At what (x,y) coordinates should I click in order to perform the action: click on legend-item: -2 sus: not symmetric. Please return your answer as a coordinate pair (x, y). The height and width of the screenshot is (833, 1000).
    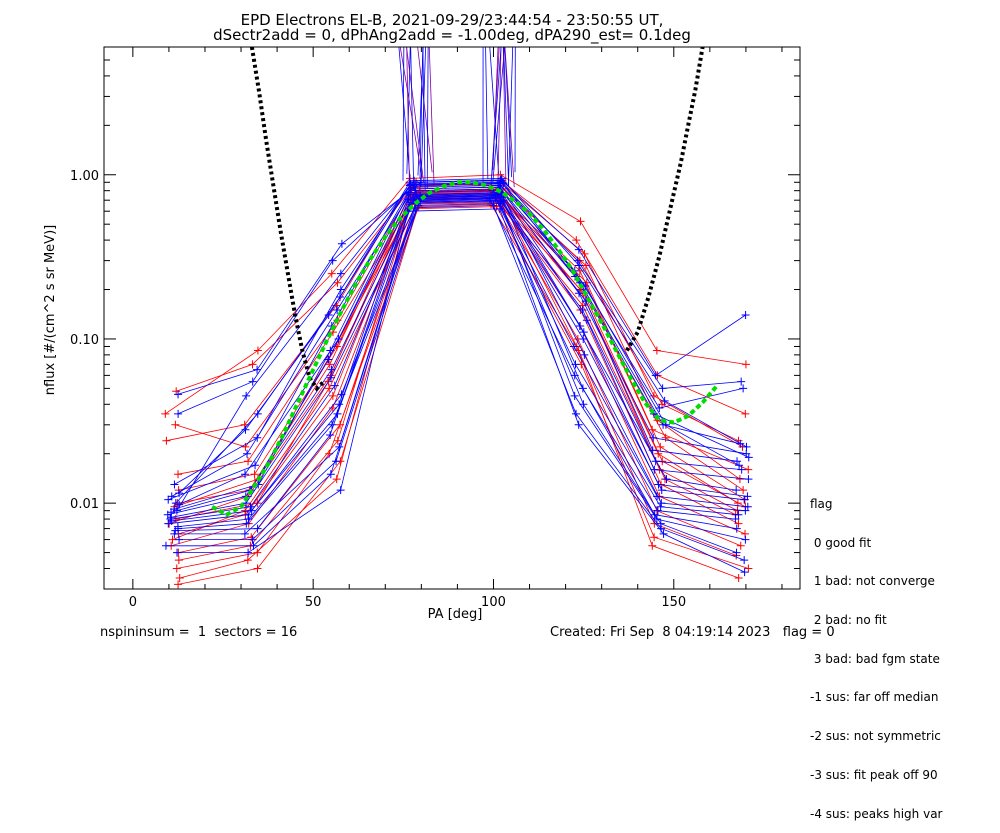
    Looking at the image, I should click on (876, 736).